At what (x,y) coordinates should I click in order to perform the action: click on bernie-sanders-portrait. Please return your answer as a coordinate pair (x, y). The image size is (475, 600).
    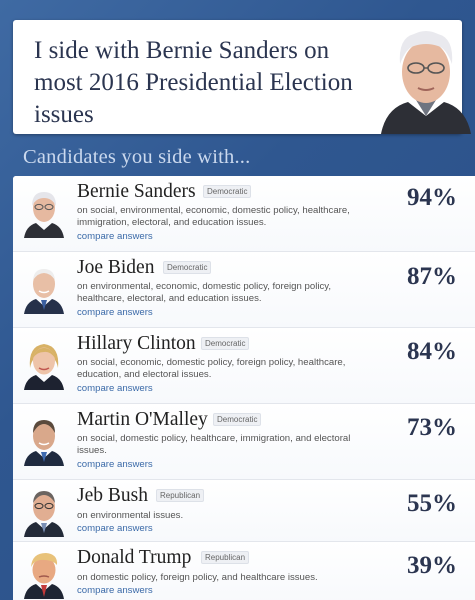
    Looking at the image, I should click on (425, 77).